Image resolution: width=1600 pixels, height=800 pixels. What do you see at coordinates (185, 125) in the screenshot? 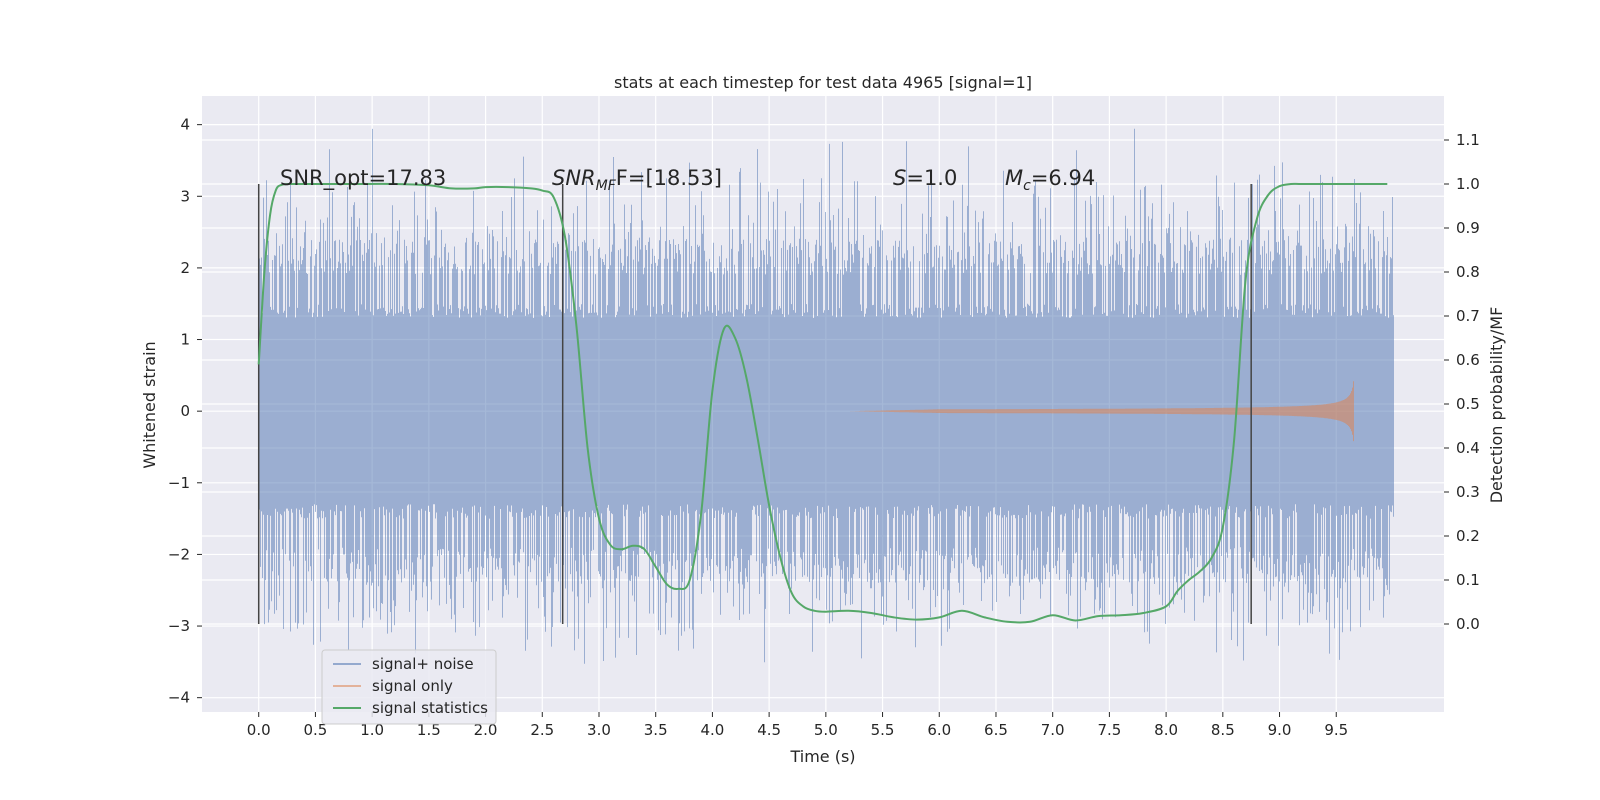
I see `y-tick-label: 4` at bounding box center [185, 125].